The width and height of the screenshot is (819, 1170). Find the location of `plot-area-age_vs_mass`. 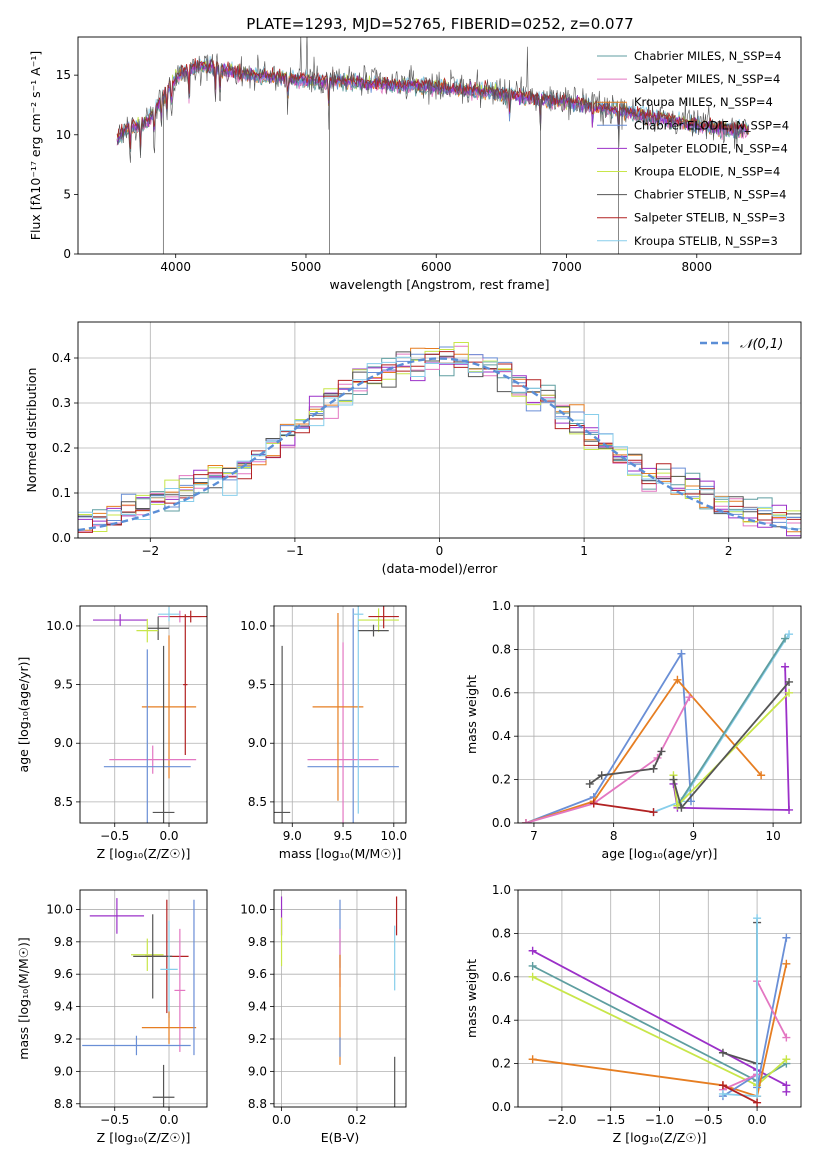

plot-area-age_vs_mass is located at coordinates (336, 714).